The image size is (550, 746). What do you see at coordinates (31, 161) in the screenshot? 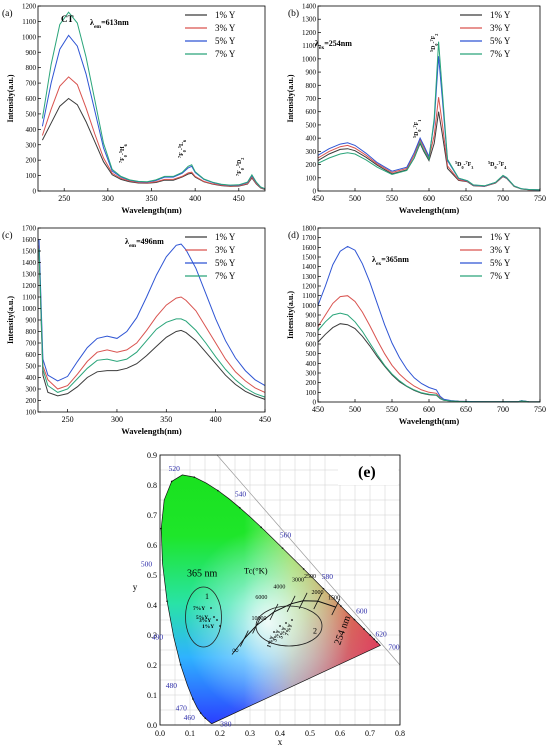
I see `y-tick-label: 200` at bounding box center [31, 161].